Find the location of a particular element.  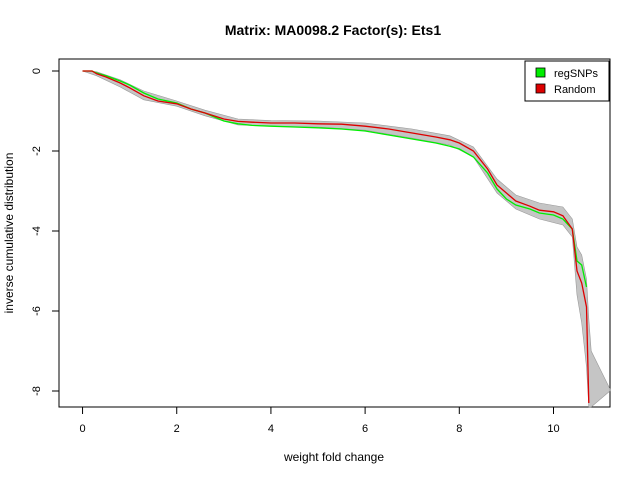

y-axis-title: inverse cumulative distribution is located at coordinates (9, 233).